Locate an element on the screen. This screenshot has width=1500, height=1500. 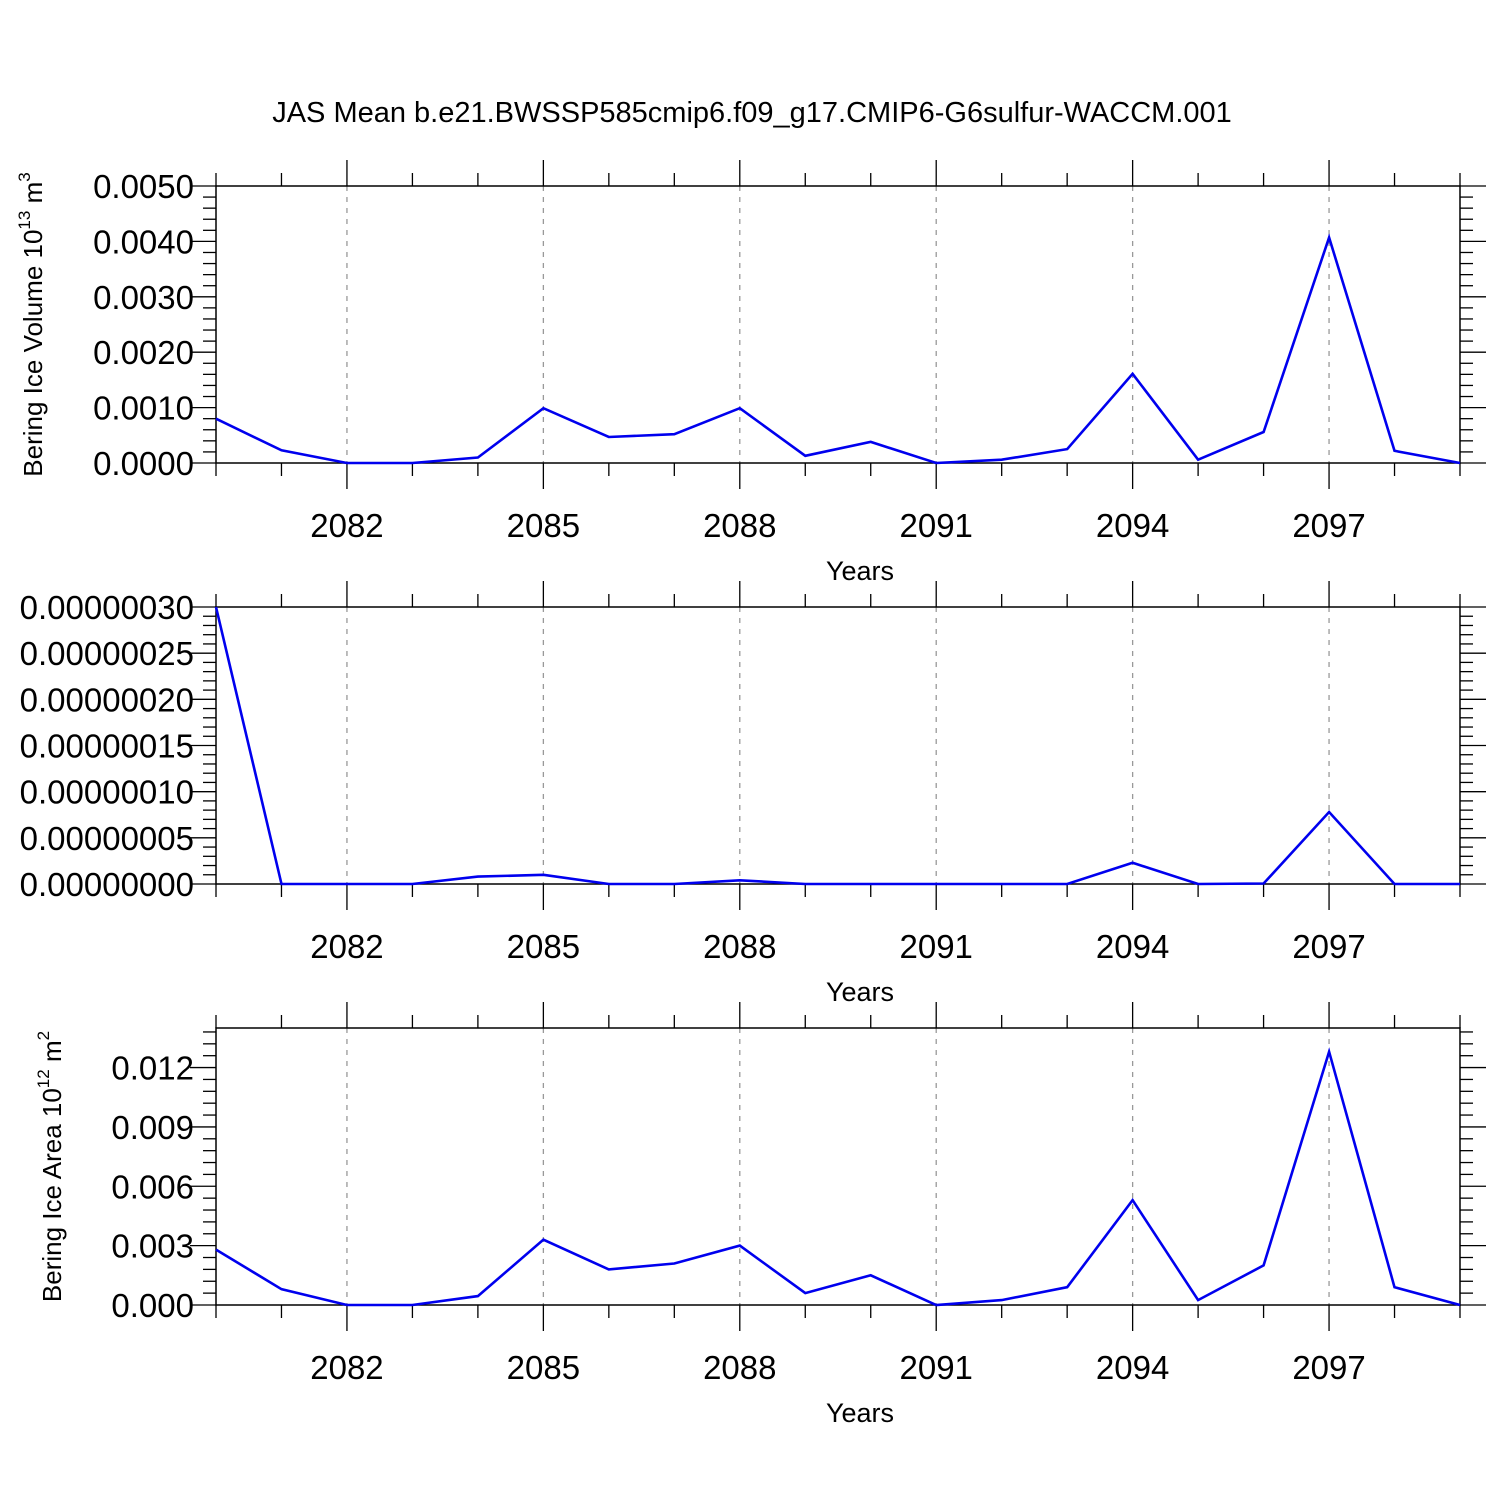
y-tick-label: 0.00000015 is located at coordinates (107, 746).